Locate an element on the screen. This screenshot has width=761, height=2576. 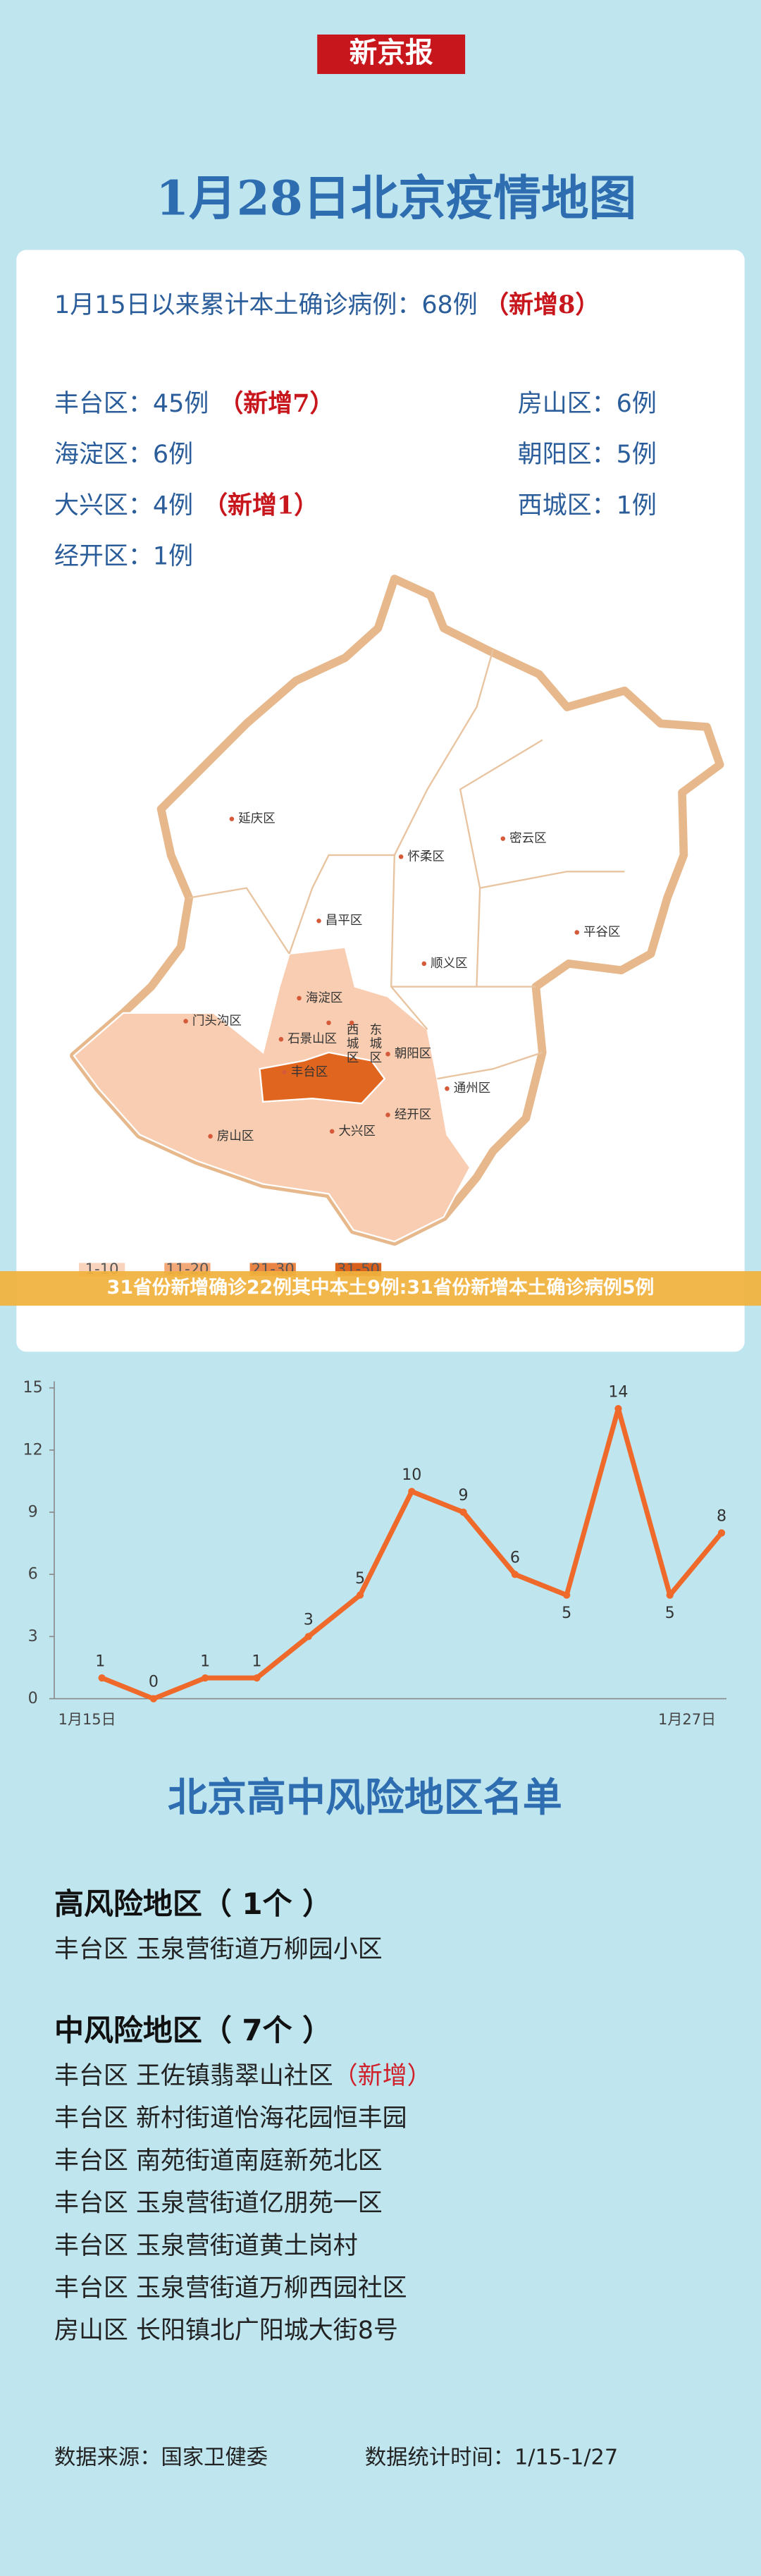
summary: 1月15日以来累计本土确诊病例：68例 （新增8） is located at coordinates (327, 304).